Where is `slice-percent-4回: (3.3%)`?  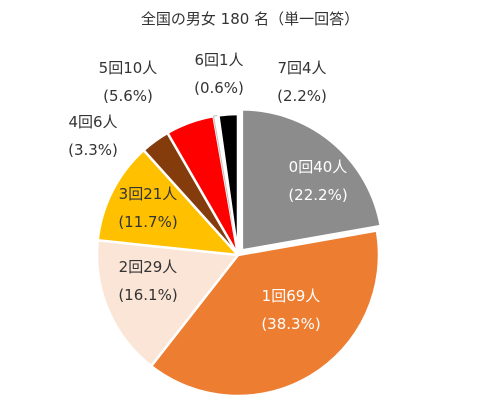
slice-percent-4回: (3.3%) is located at coordinates (93, 150).